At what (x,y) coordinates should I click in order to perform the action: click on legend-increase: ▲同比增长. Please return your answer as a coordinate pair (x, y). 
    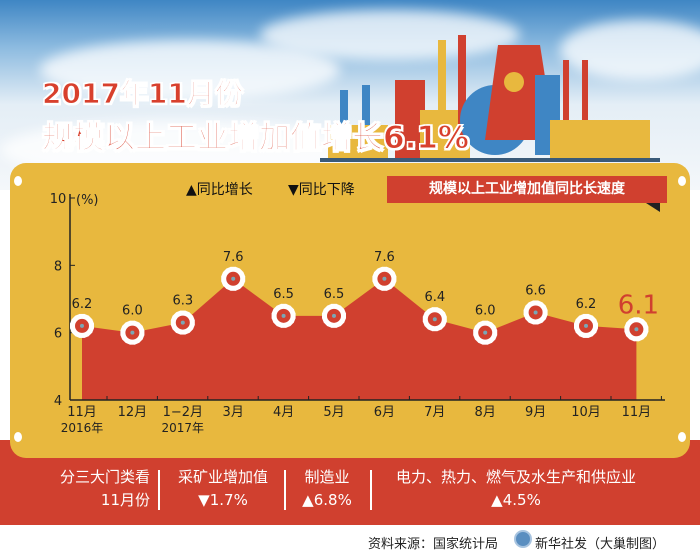
    Looking at the image, I should click on (219, 190).